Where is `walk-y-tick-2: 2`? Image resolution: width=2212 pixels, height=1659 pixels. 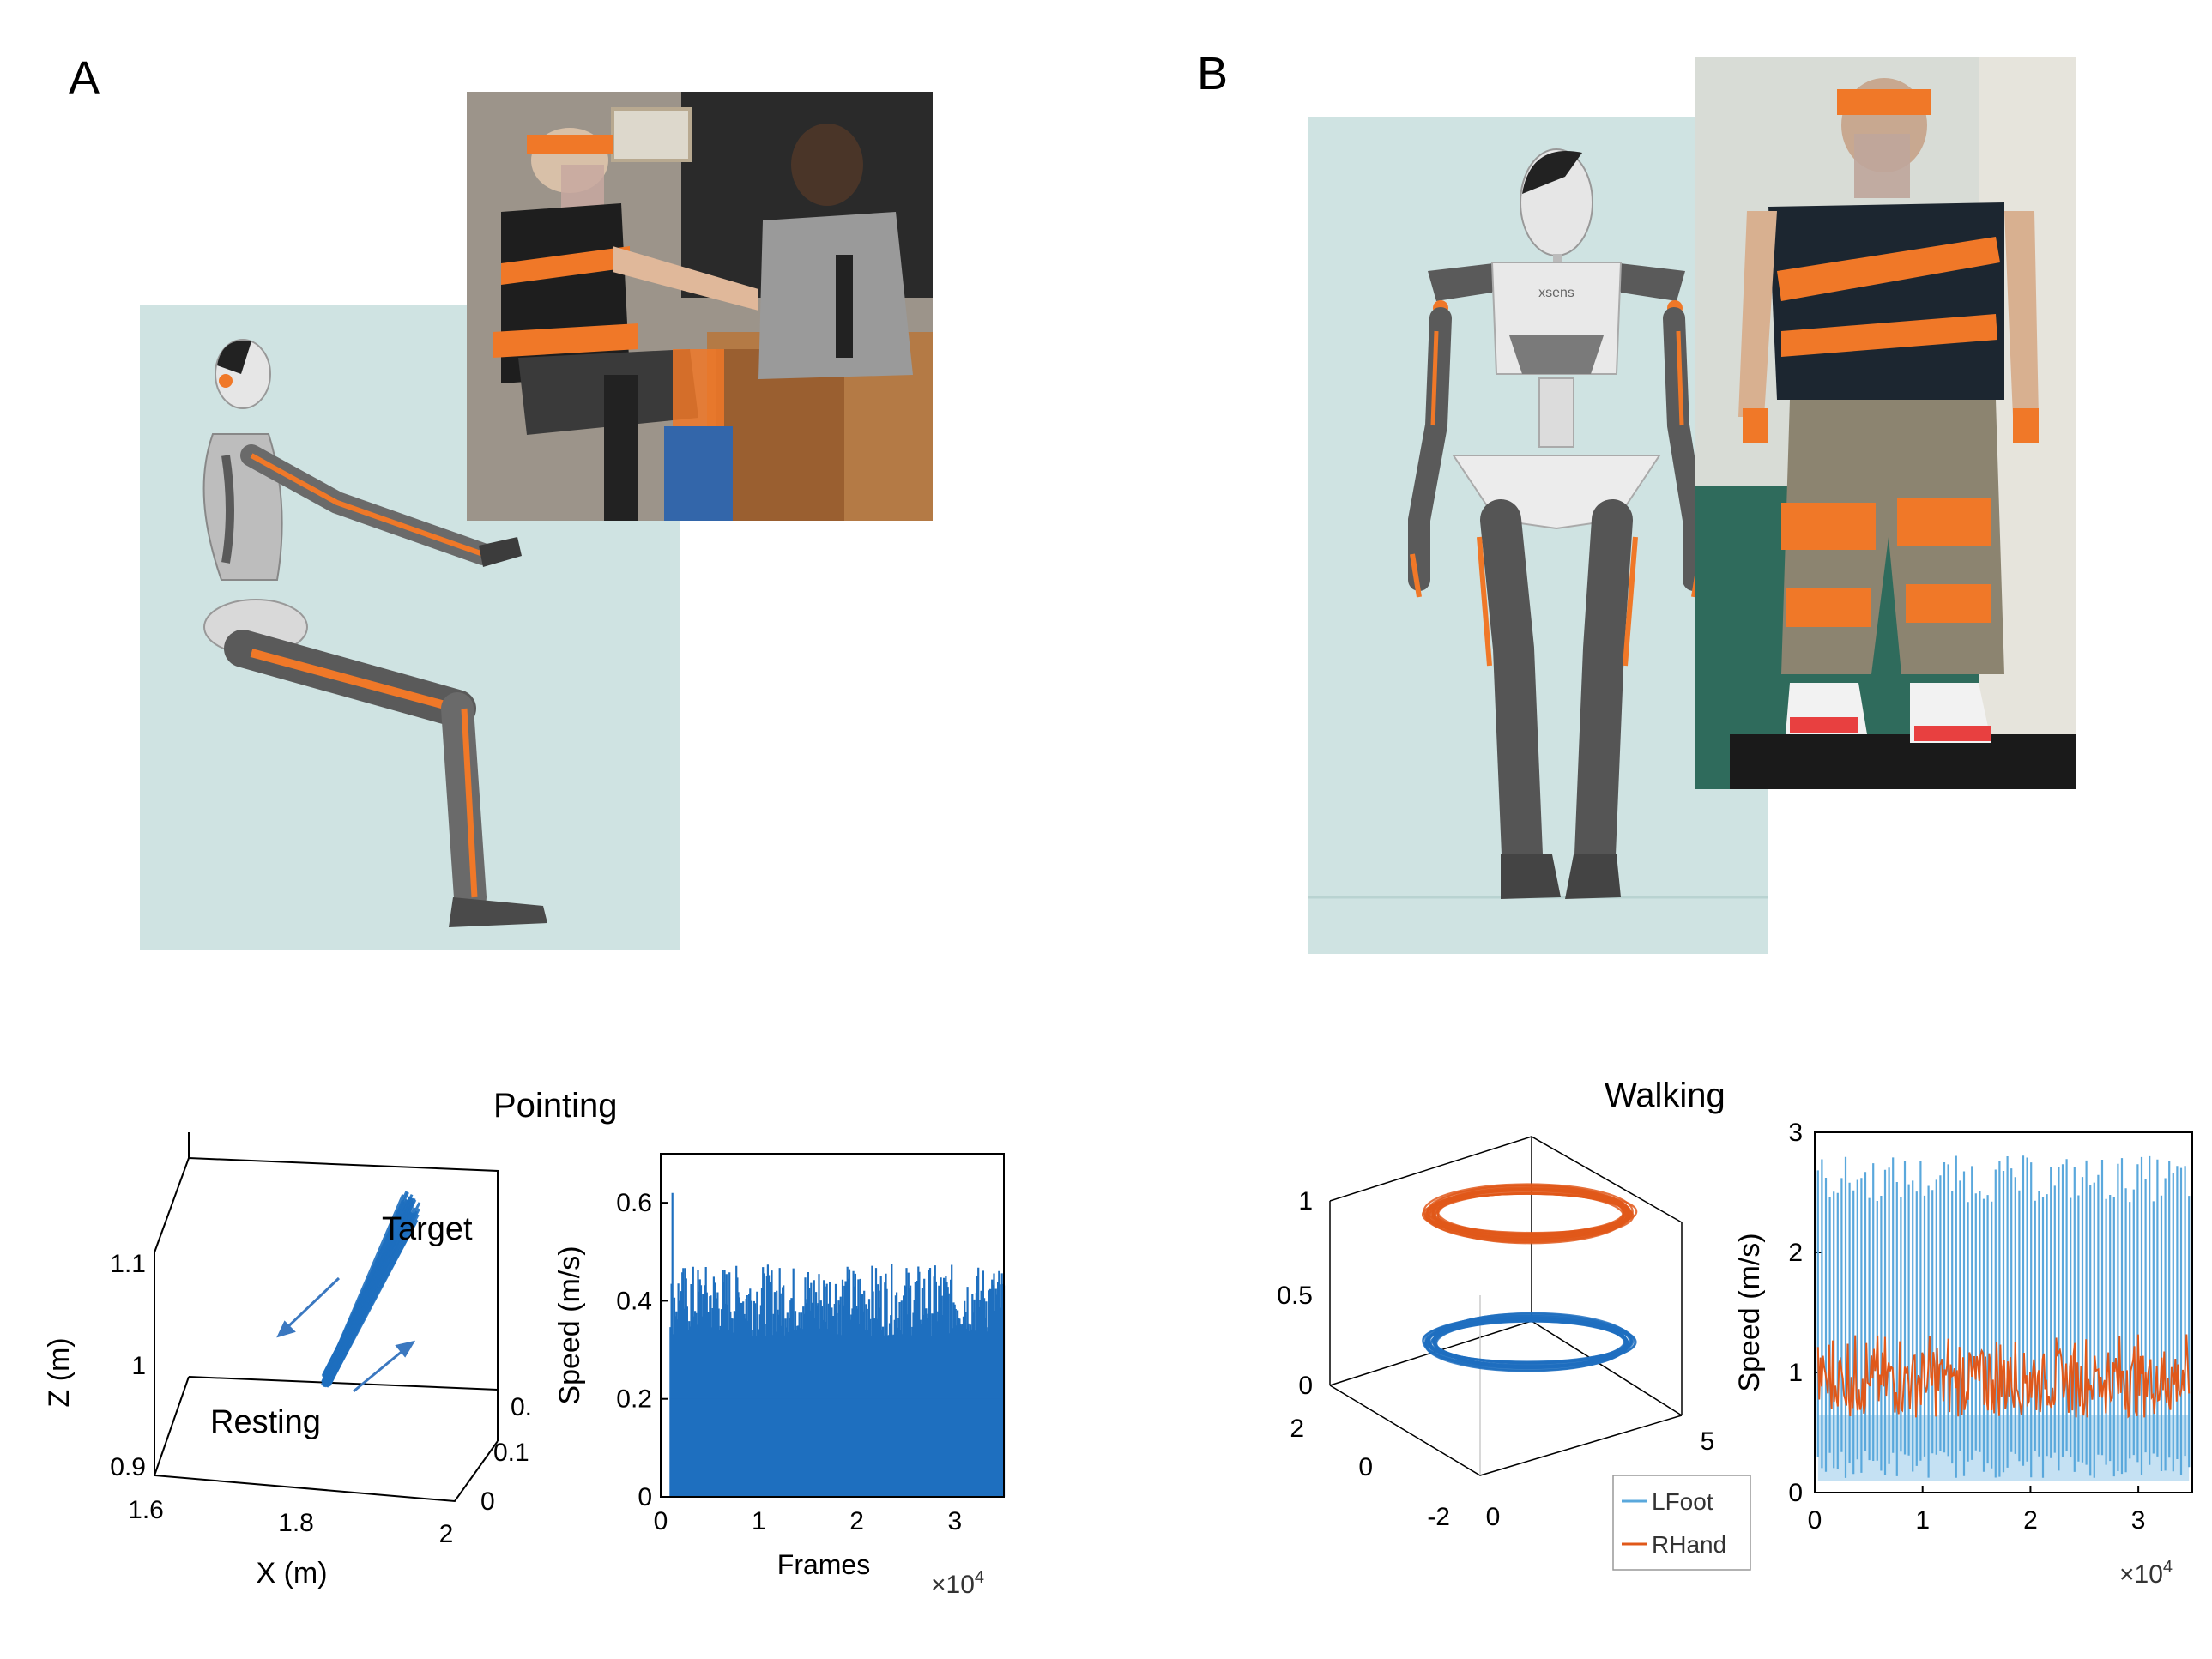
walk-y-tick-2: 2 is located at coordinates (1297, 1429).